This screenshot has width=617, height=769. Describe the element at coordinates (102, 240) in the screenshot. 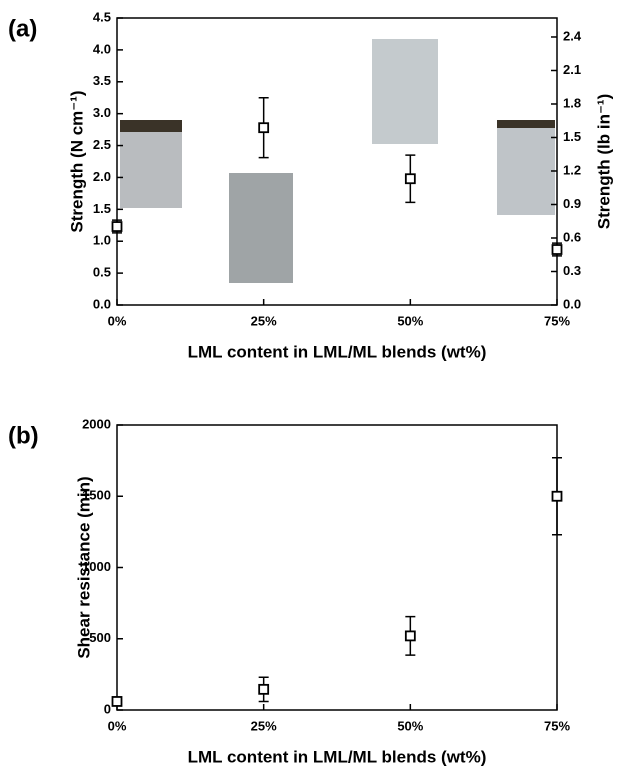

I see `y-tick-label: 1.0` at that location.